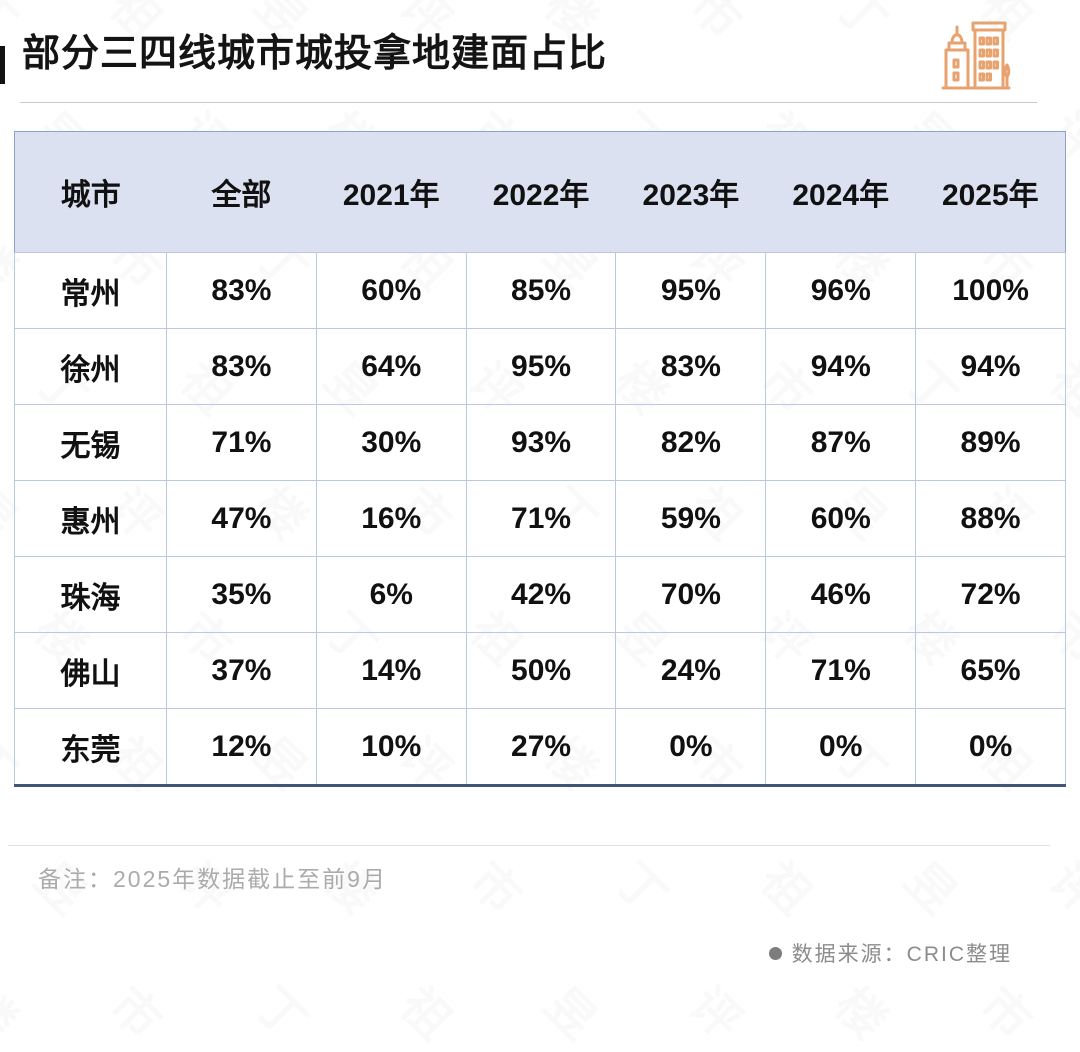  What do you see at coordinates (90, 290) in the screenshot?
I see `city-cell: 常州` at bounding box center [90, 290].